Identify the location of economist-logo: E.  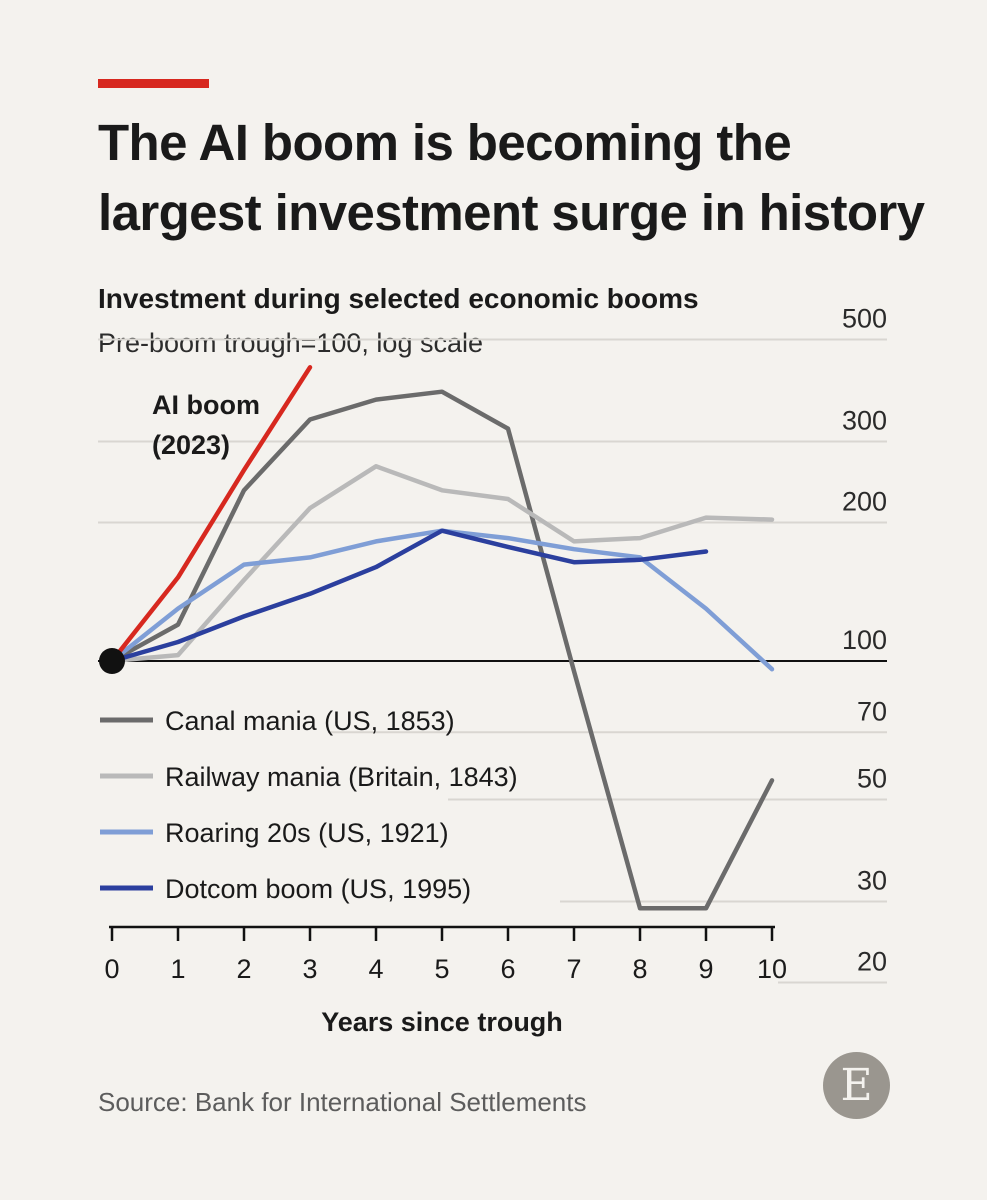
(856, 1085).